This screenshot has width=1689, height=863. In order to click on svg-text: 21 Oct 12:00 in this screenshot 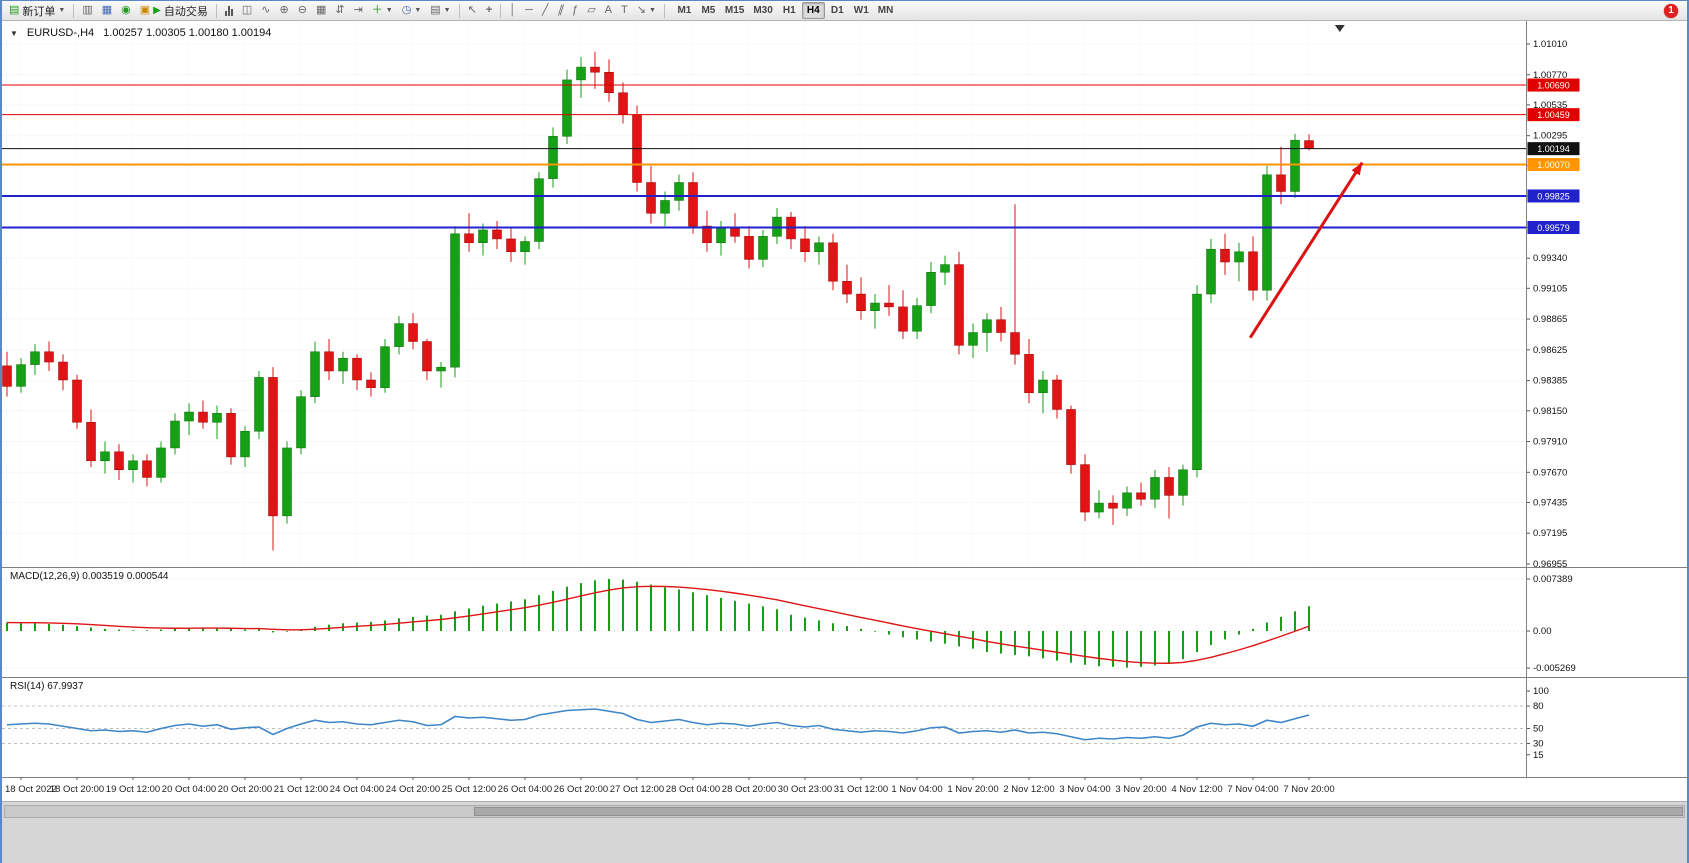, I will do `click(301, 789)`.